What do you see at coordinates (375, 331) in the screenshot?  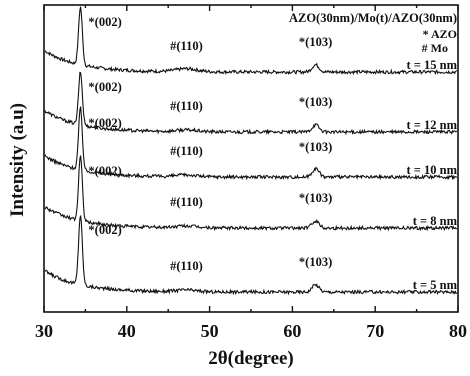 I see `x-tick-label: 70` at bounding box center [375, 331].